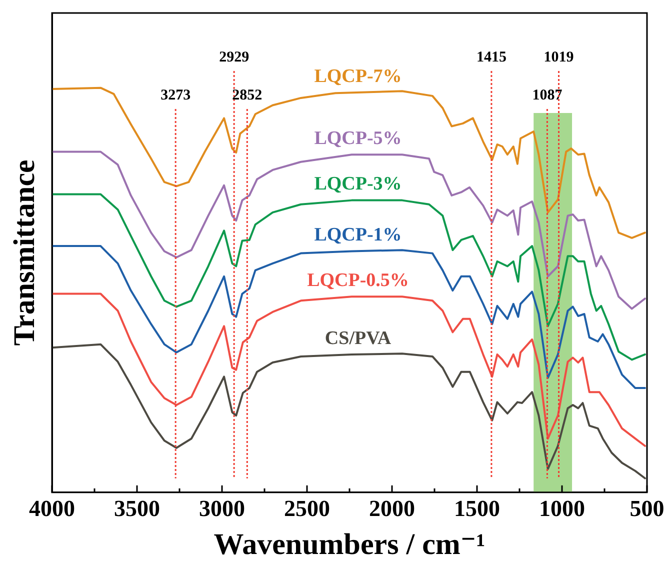 Image resolution: width=671 pixels, height=570 pixels. I want to click on series-label: LQCP-5%, so click(358, 138).